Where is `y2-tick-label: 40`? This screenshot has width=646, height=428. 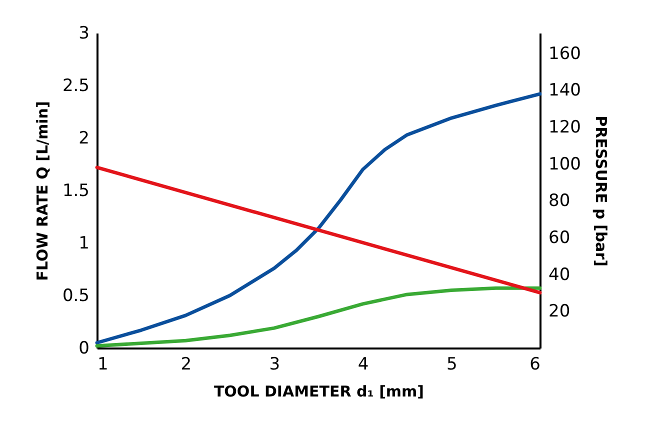
y2-tick-label: 40 is located at coordinates (559, 274).